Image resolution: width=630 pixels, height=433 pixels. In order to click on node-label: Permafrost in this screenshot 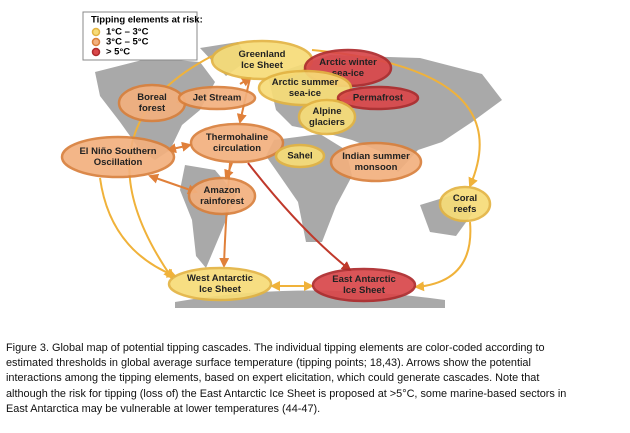, I will do `click(378, 98)`.